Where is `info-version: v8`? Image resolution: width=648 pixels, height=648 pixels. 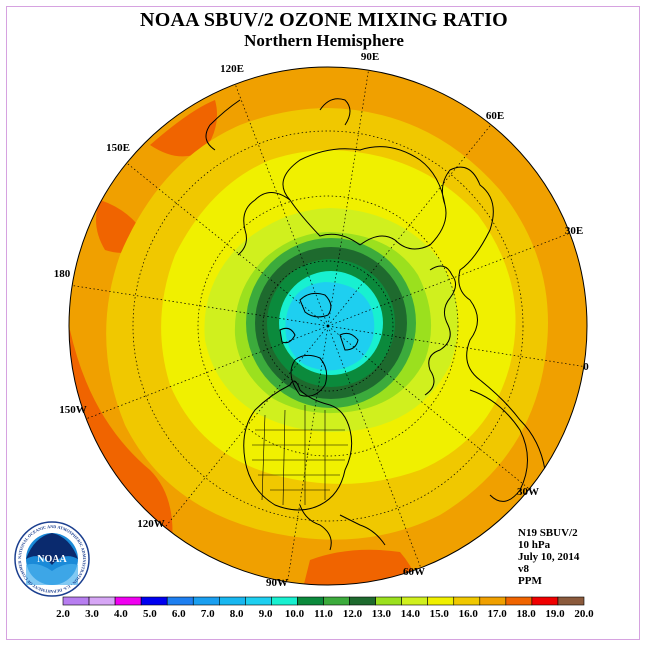
info-version: v8 is located at coordinates (523, 569).